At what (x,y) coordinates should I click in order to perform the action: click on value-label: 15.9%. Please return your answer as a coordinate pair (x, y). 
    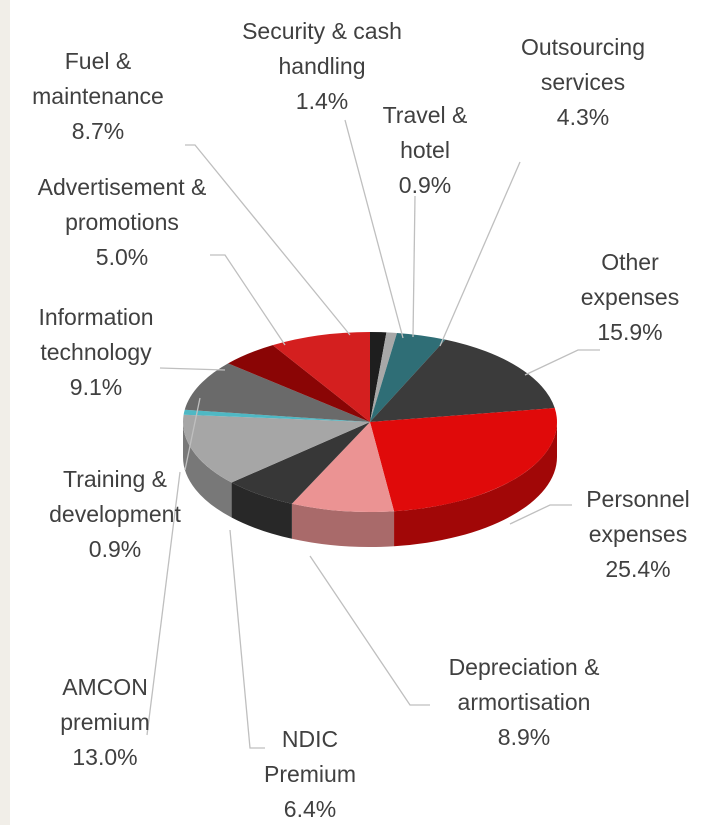
    Looking at the image, I should click on (630, 332).